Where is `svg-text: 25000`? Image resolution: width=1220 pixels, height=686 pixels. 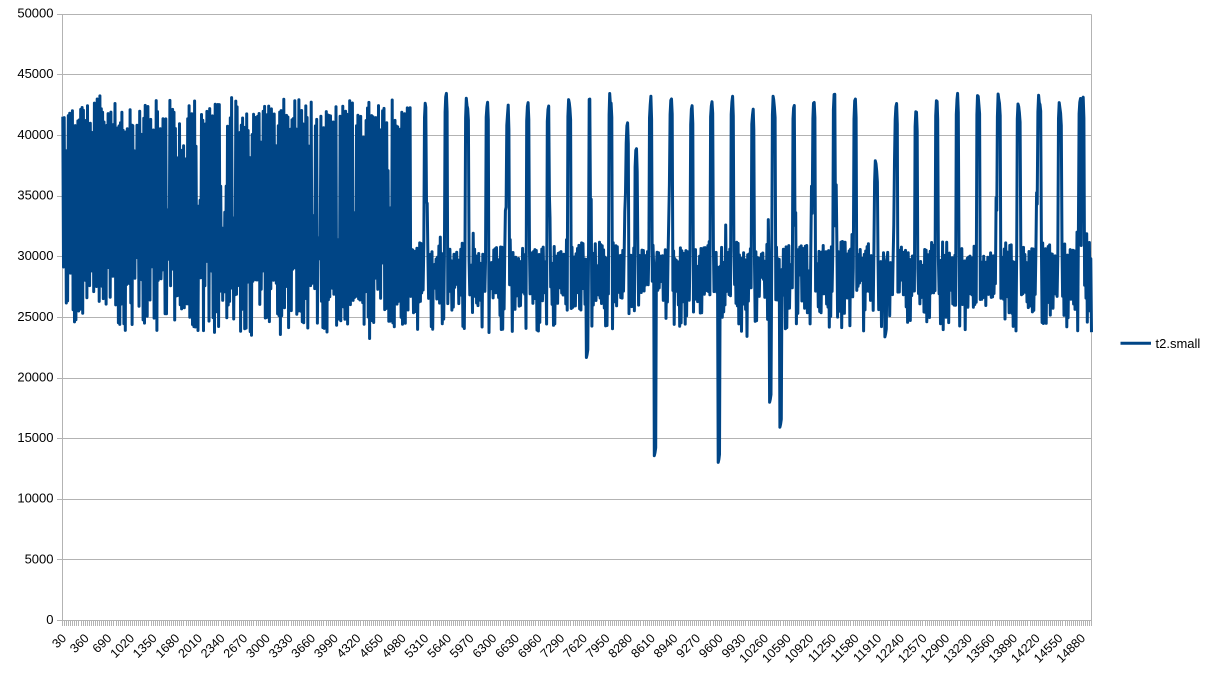
svg-text: 25000 is located at coordinates (35, 316).